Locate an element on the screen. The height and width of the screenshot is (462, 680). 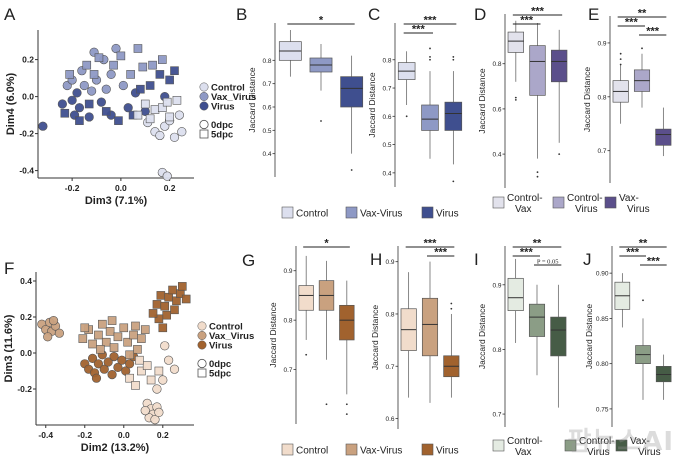
box-panel-g: G 0.7 0.8 0.9 Jaccard Distance * is located at coordinates (298, 331).